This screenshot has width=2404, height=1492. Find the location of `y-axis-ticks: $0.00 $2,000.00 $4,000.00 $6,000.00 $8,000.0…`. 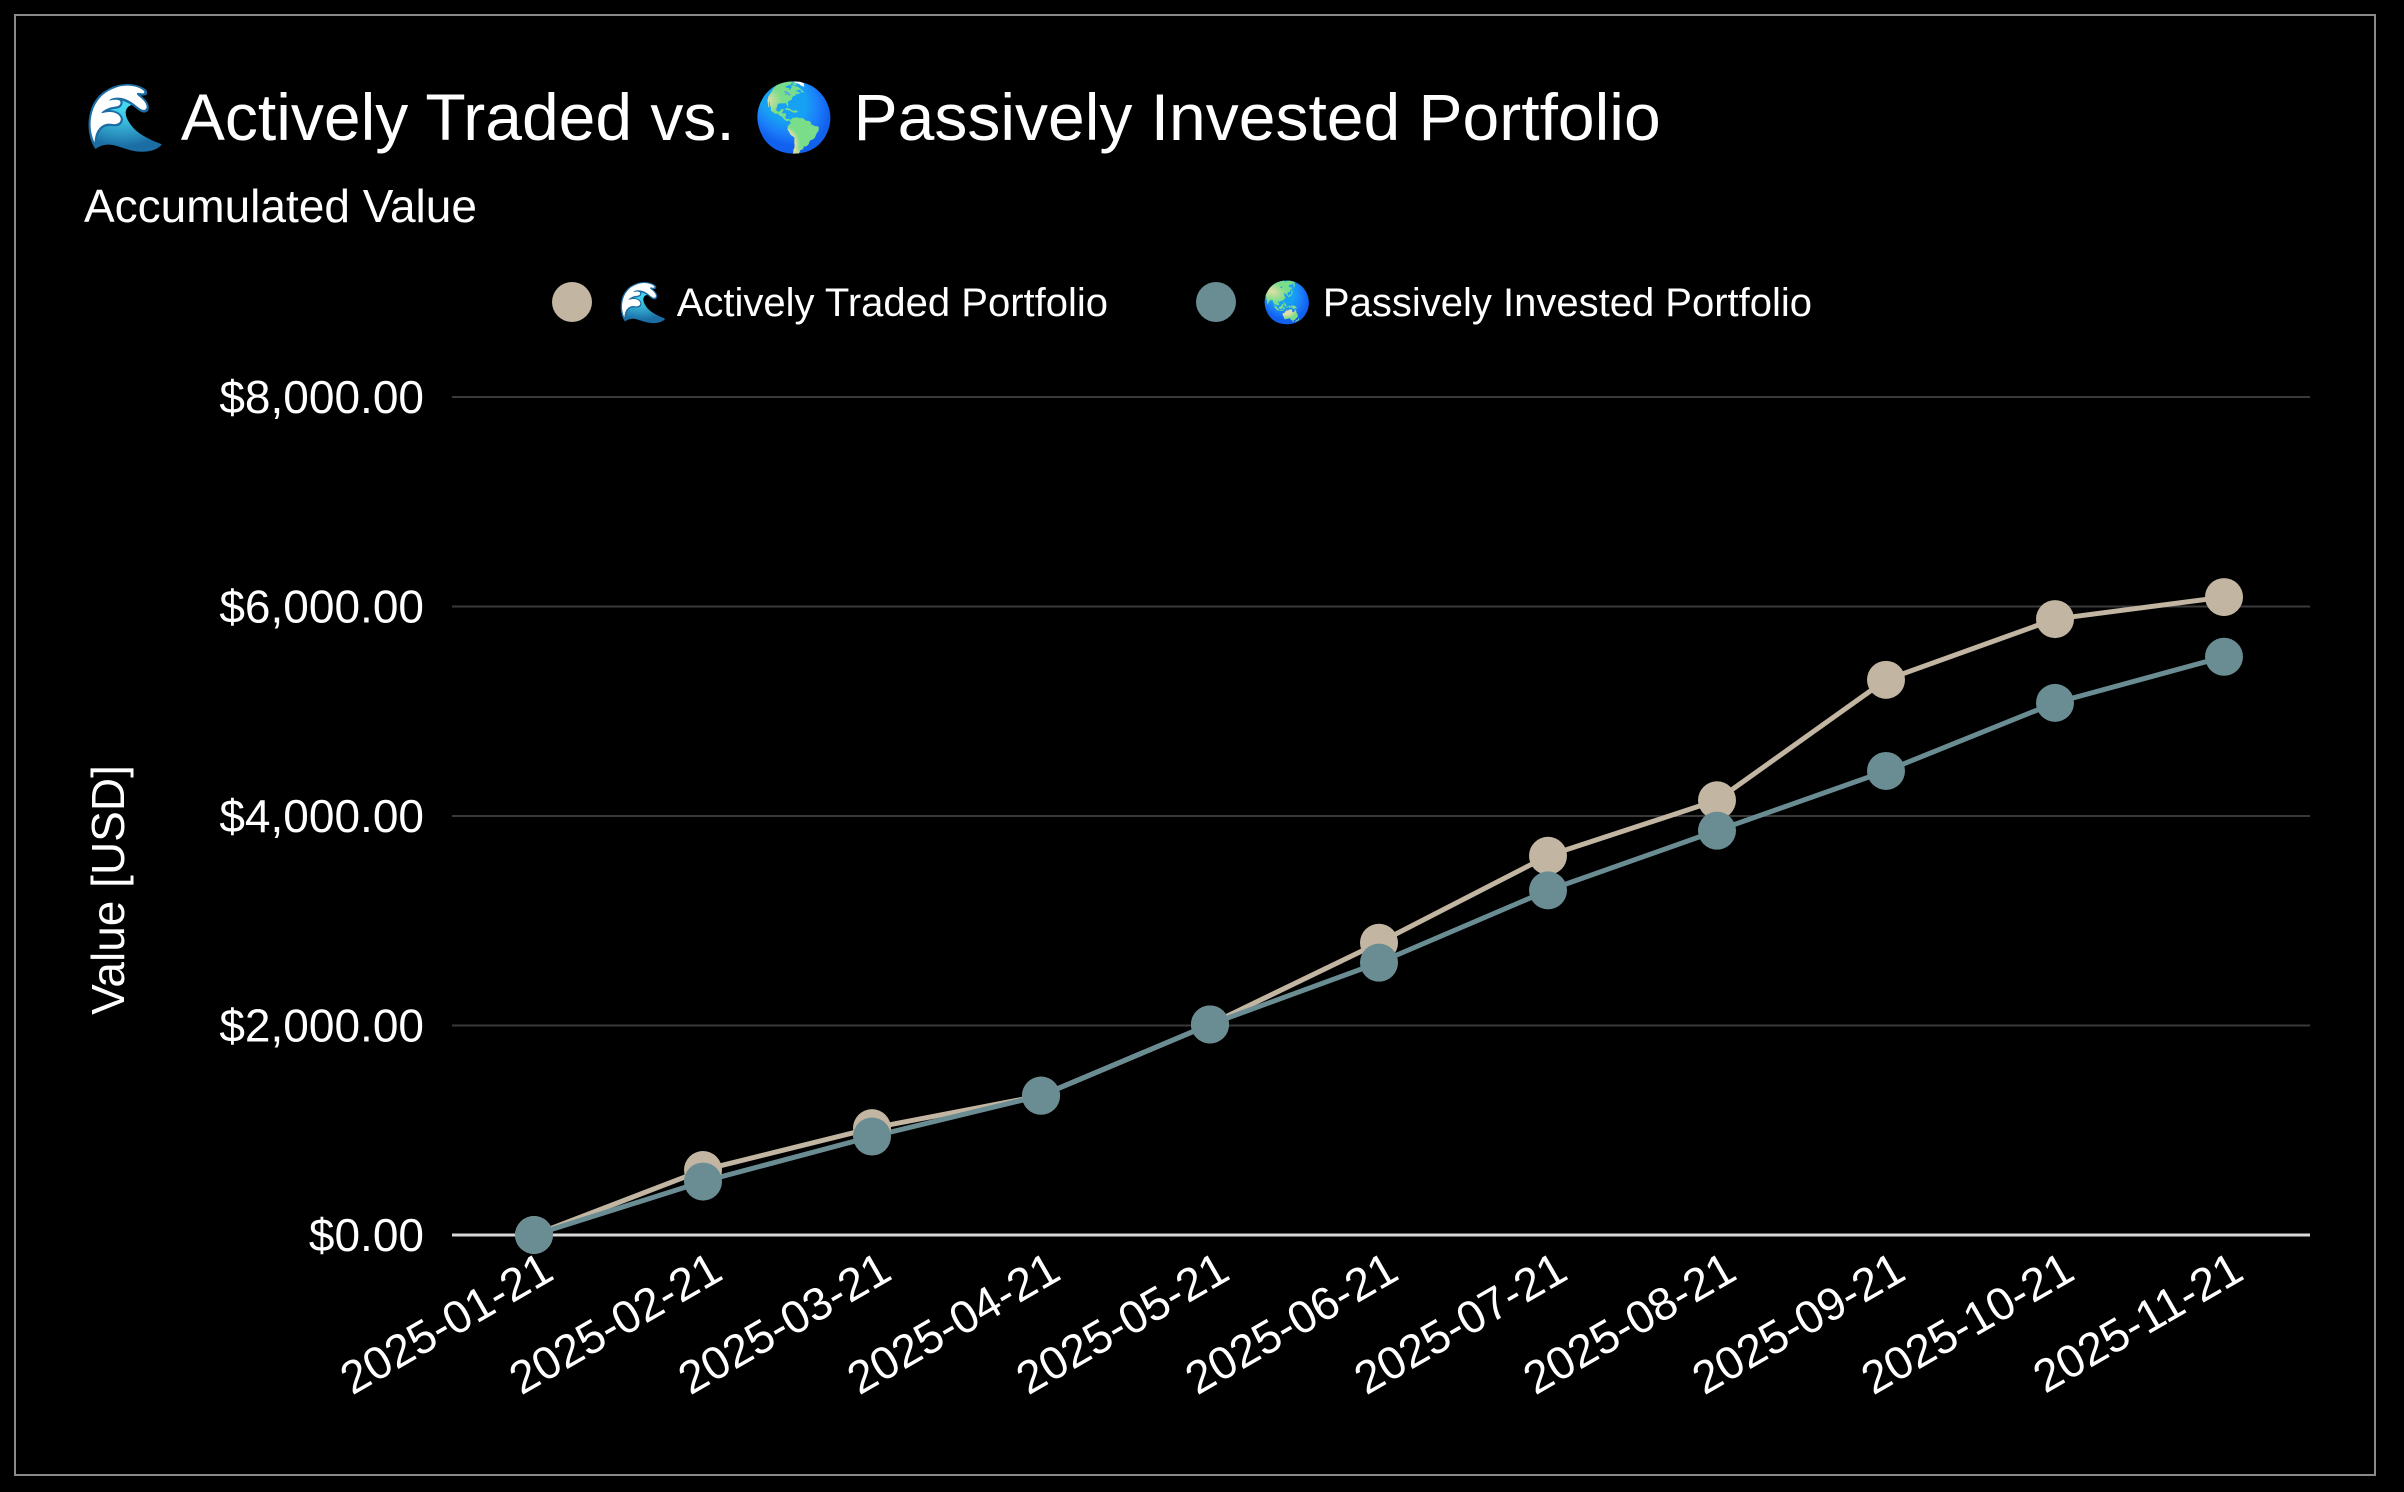

y-axis-ticks: $0.00 $2,000.00 $4,000.00 $6,000.00 $8,000.0… is located at coordinates (321, 816).